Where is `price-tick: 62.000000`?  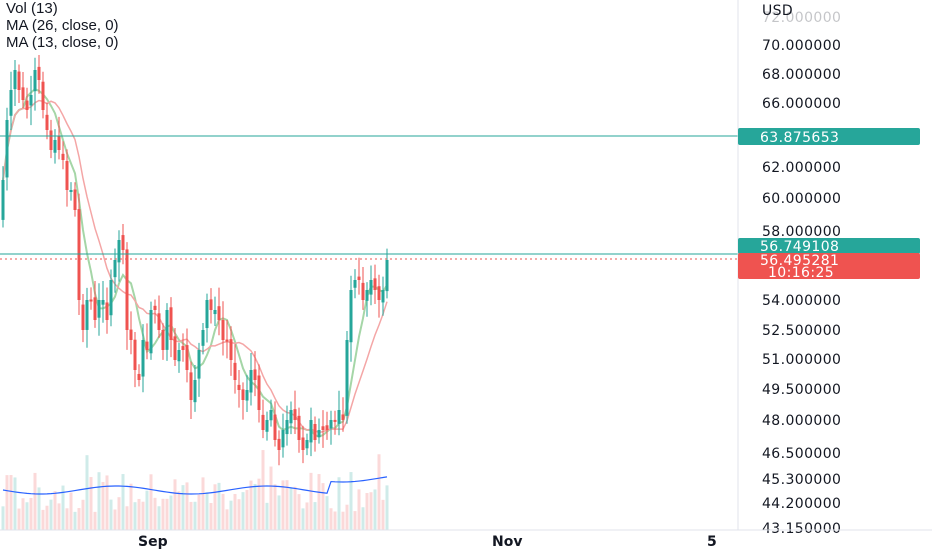 price-tick: 62.000000 is located at coordinates (801, 168).